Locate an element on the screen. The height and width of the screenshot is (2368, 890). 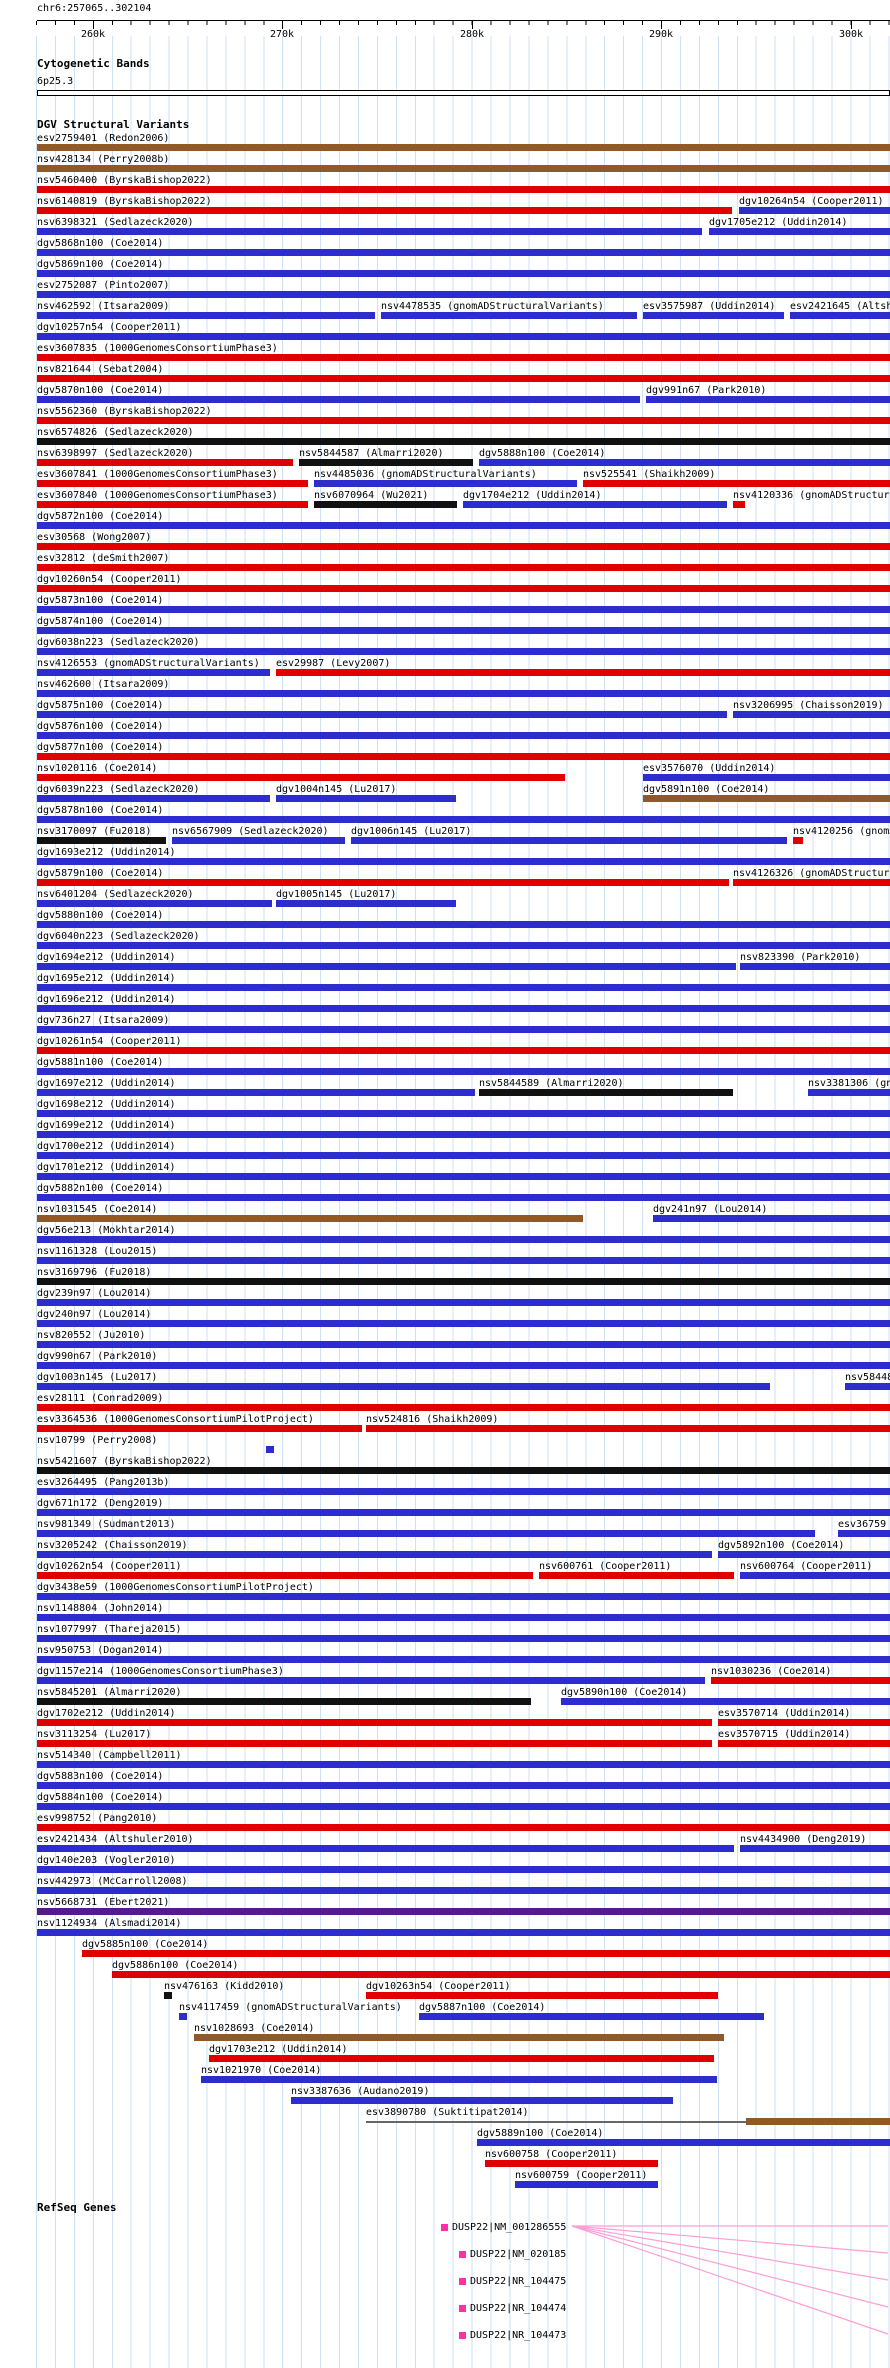
variant-label: nsv3169796 (Fu2018) is located at coordinates (94, 1272).